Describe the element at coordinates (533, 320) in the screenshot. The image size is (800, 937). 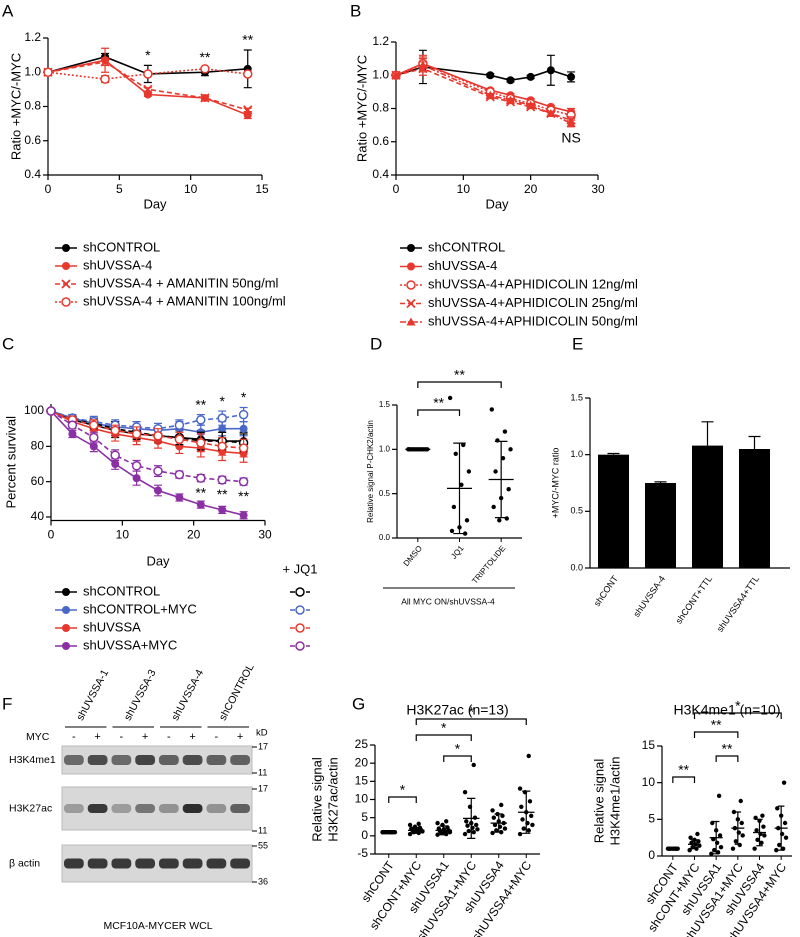
I see `legend-label: shUVSSA-4+APHIDICOLIN 50ng/ml` at that location.